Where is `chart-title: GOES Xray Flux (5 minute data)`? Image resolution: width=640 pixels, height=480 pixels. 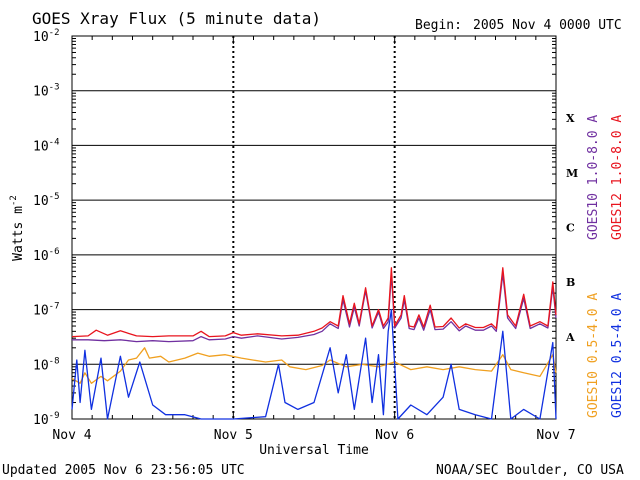 chart-title: GOES Xray Flux (5 minute data) is located at coordinates (176, 18).